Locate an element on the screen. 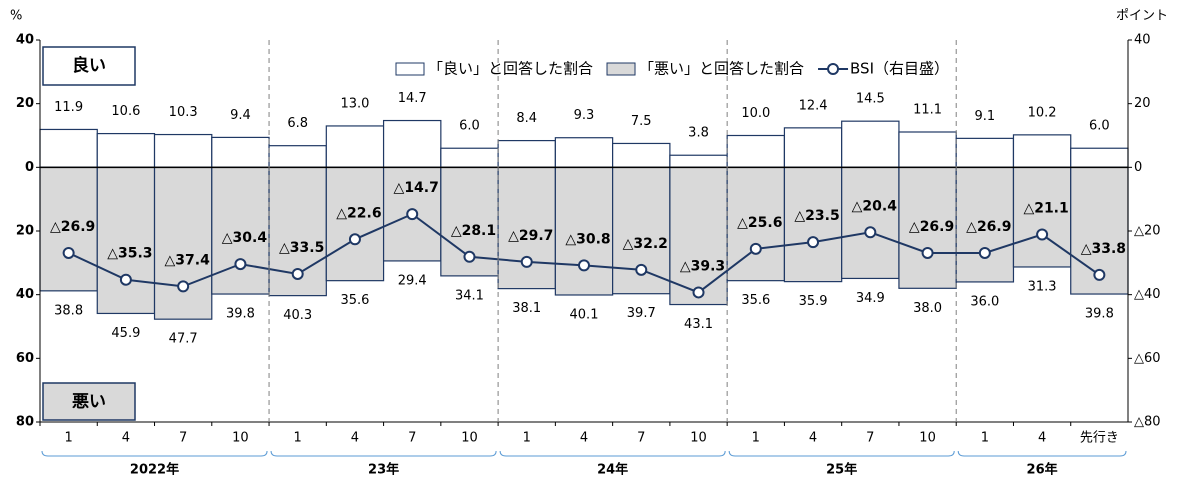 This screenshot has width=1177, height=479. group-label: 24年 is located at coordinates (612, 470).